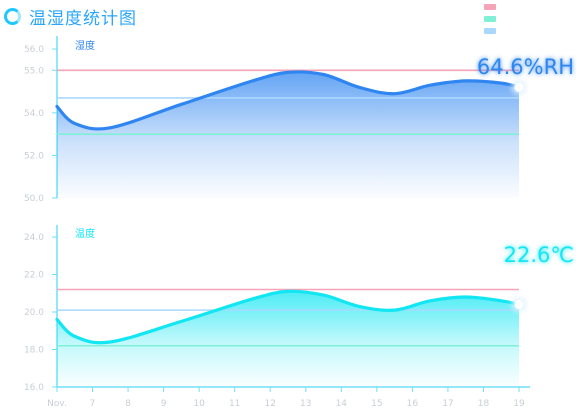 Image resolution: width=581 pixels, height=413 pixels. What do you see at coordinates (34, 199) in the screenshot?
I see `y-tick-label: 50.0` at bounding box center [34, 199].